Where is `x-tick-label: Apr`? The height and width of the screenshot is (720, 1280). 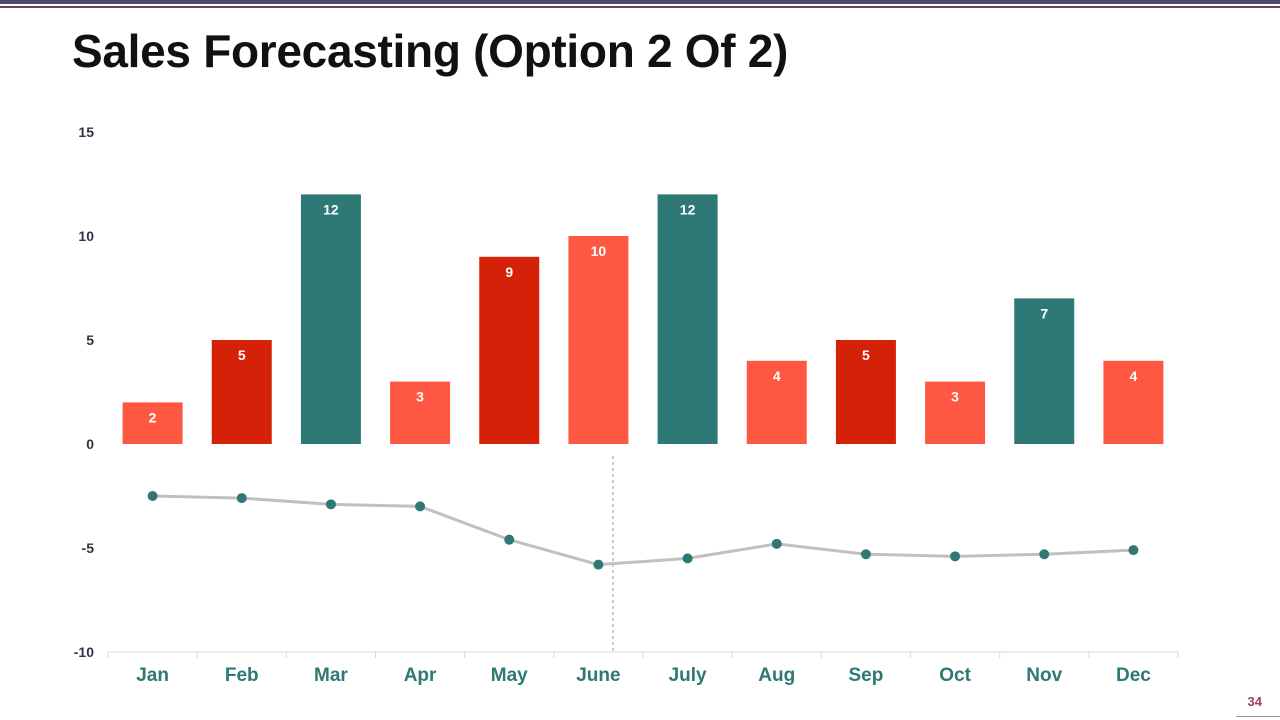
x-tick-label: Apr is located at coordinates (420, 675).